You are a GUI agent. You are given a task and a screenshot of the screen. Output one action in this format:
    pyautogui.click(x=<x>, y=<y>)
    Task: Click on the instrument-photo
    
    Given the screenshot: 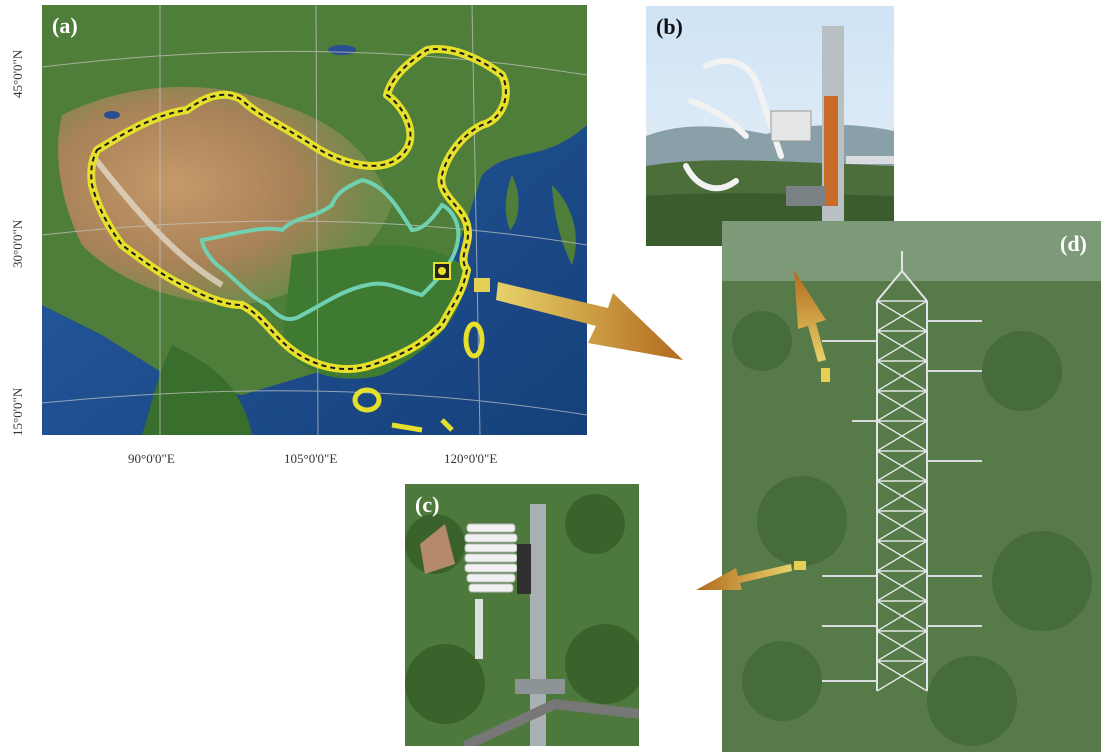 What is the action you would take?
    pyautogui.click(x=770, y=126)
    